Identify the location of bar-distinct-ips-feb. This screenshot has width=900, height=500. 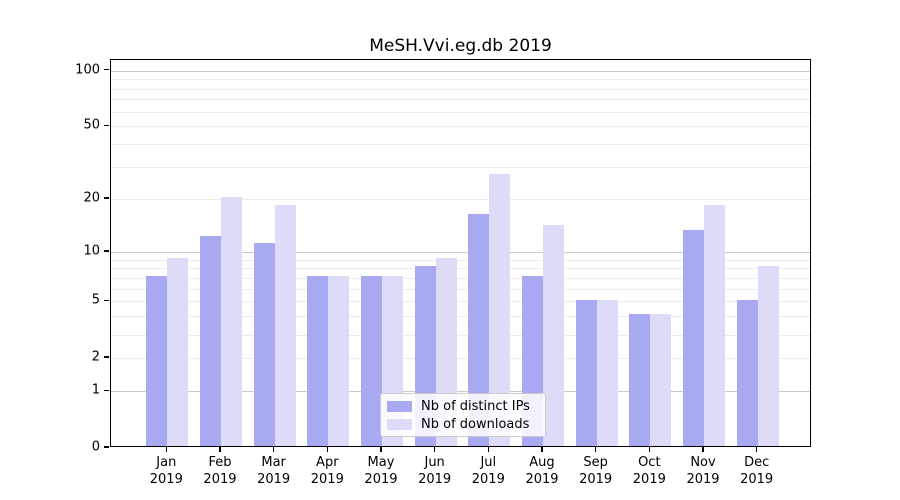
(210, 341).